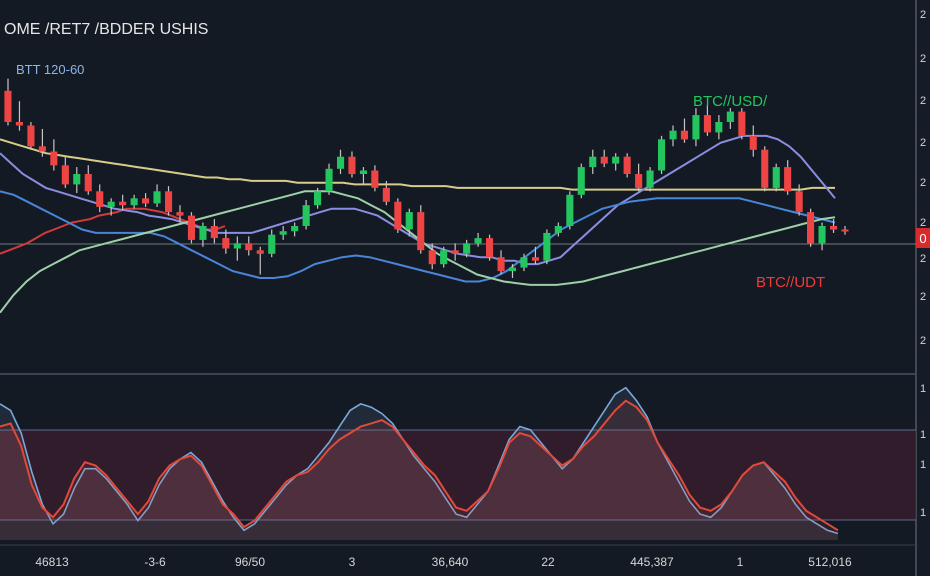  I want to click on moving-average-line, so click(417, 164).